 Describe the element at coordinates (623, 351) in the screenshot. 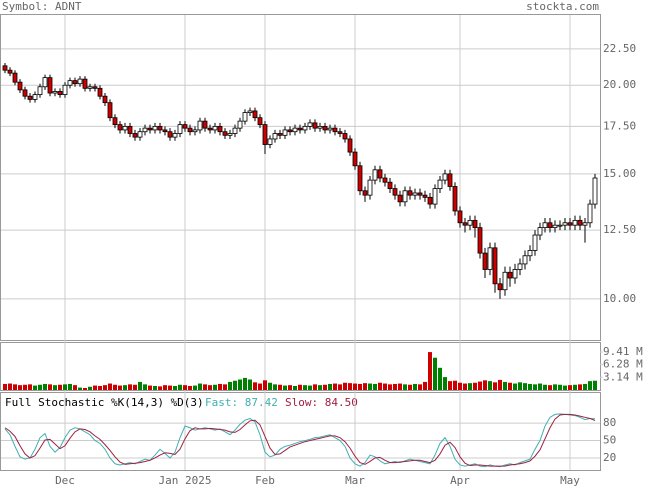

I see `volume-tick-label: 9.41 M` at that location.